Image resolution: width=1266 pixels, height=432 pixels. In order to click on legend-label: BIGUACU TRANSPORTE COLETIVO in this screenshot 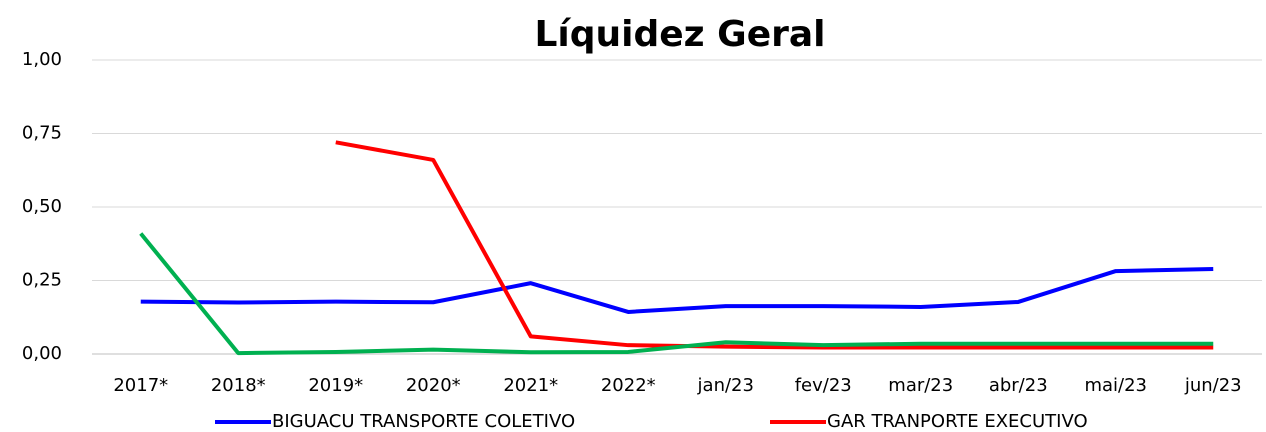, I will do `click(423, 421)`.